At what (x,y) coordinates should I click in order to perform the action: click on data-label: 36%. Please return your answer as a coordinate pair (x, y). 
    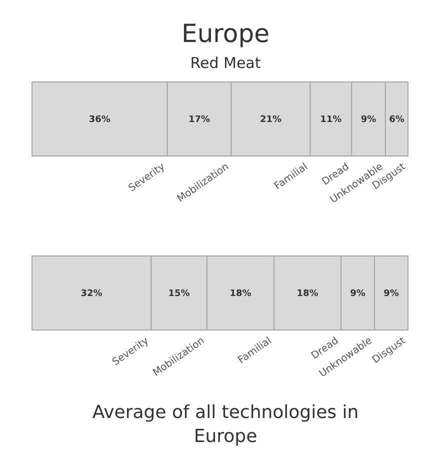
    Looking at the image, I should click on (99, 120).